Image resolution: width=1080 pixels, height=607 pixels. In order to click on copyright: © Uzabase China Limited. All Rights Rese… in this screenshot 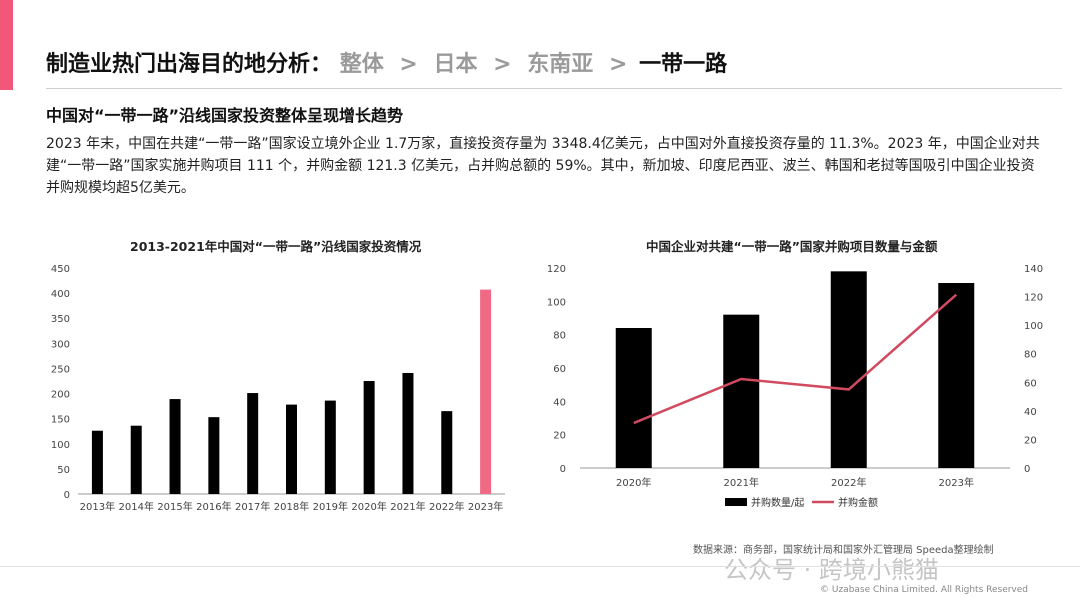, I will do `click(924, 590)`.